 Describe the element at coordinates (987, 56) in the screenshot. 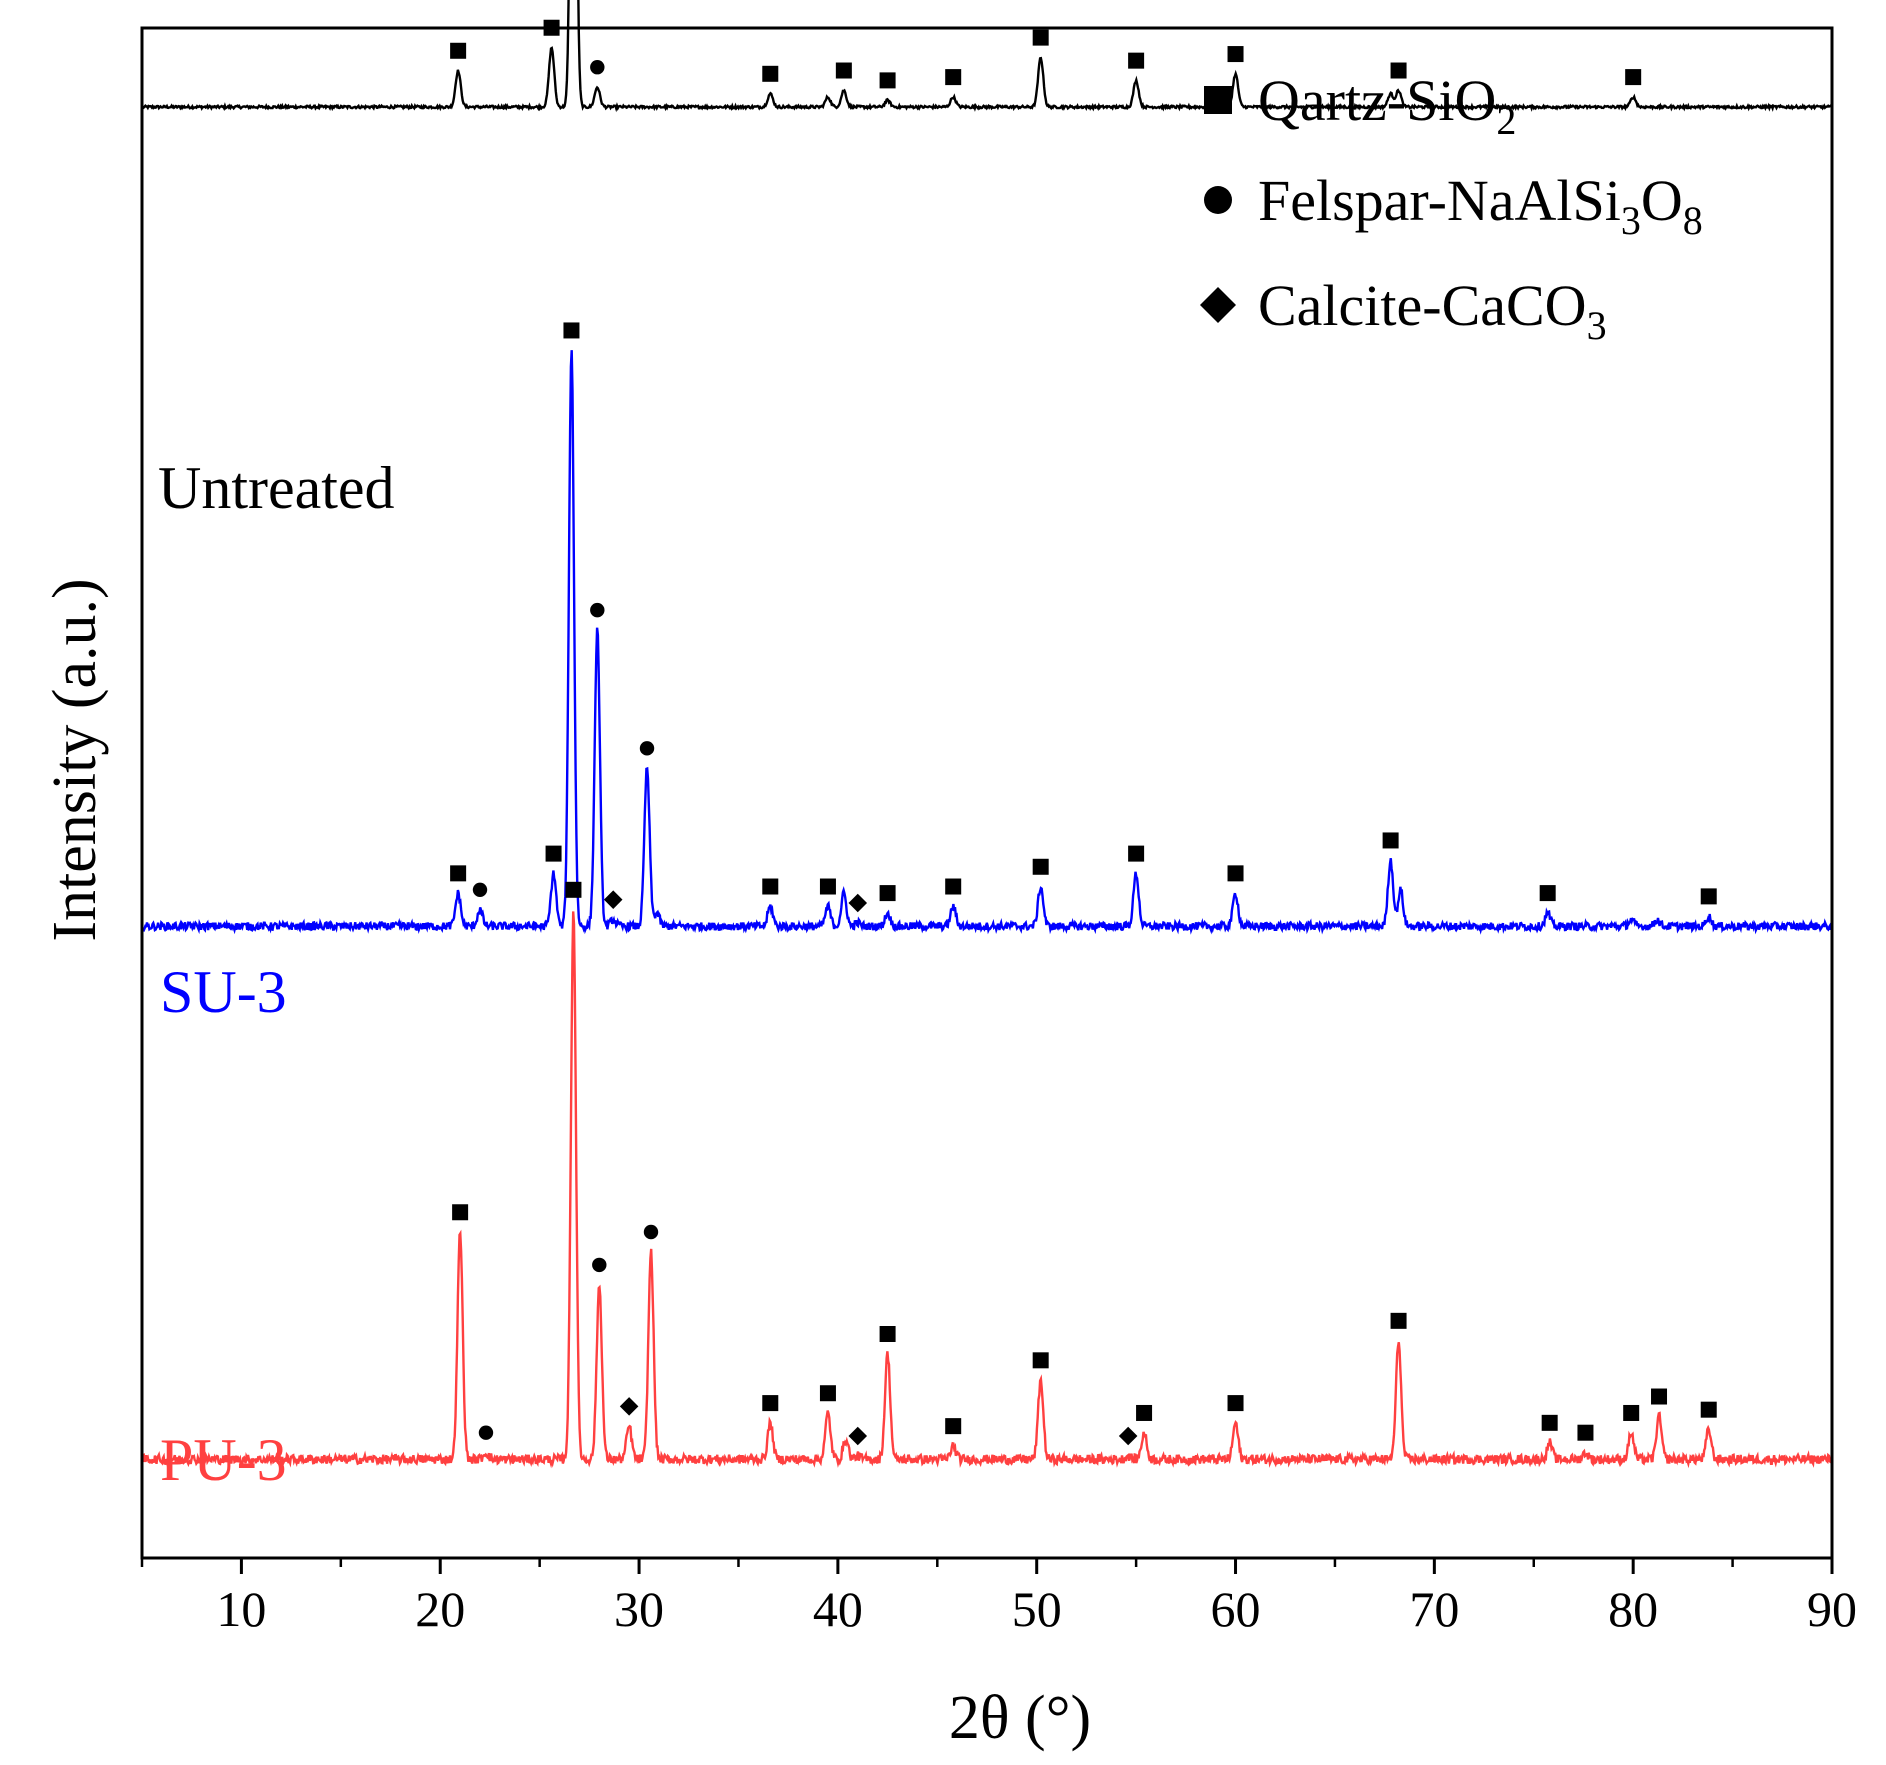

I see `series-line-untreated` at that location.